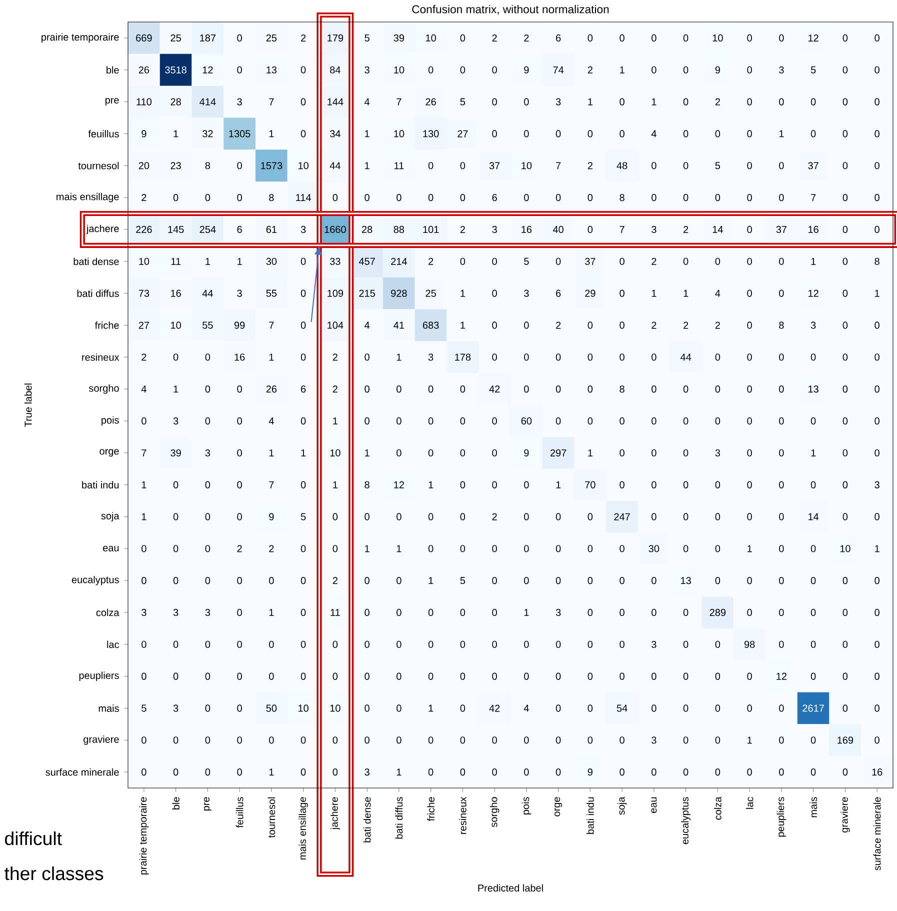 The image size is (897, 911). I want to click on data-label: 457, so click(366, 261).